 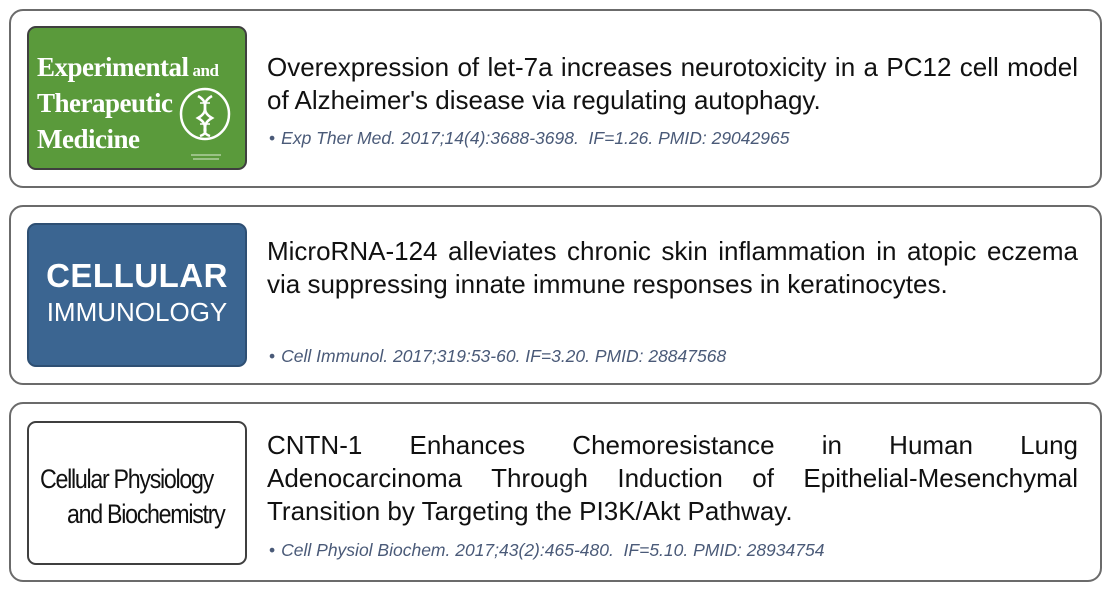 What do you see at coordinates (146, 514) in the screenshot?
I see `logo-text-line2: and Biochemistry` at bounding box center [146, 514].